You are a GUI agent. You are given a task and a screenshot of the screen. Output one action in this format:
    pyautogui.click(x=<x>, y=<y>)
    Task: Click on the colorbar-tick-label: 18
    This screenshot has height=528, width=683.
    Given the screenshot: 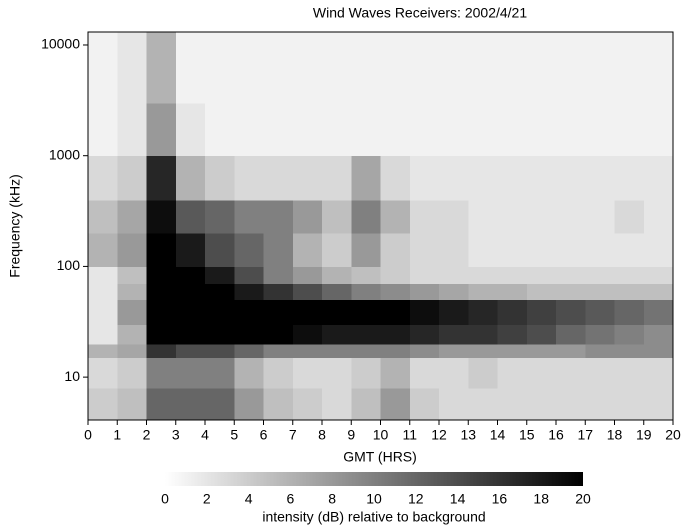 What is the action you would take?
    pyautogui.click(x=541, y=499)
    